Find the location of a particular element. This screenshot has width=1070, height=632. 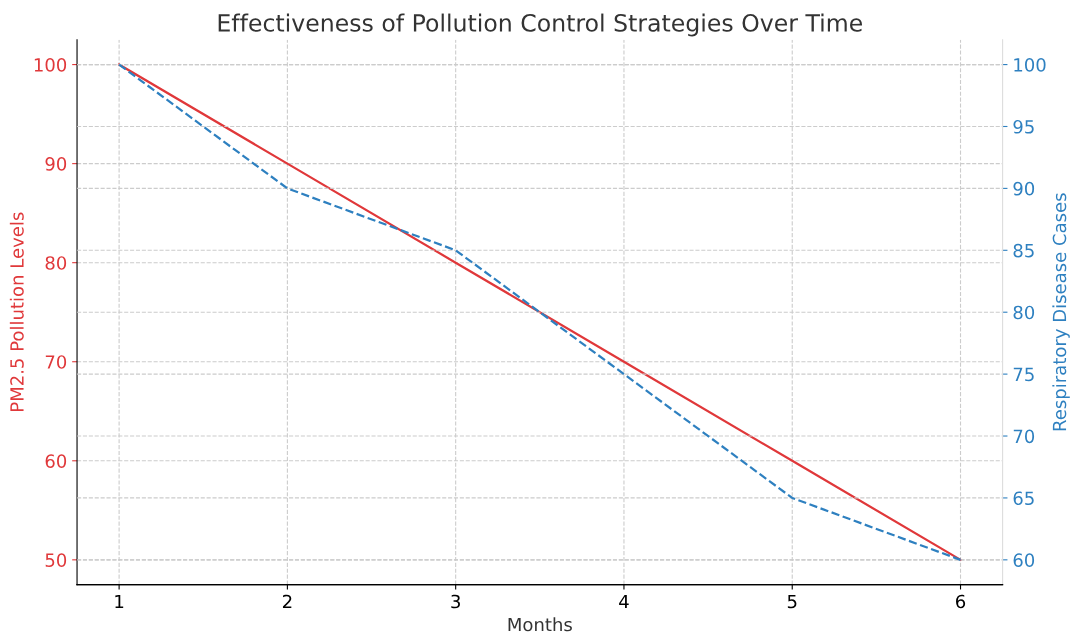

y2-tick-label: 75 is located at coordinates (1023, 374).